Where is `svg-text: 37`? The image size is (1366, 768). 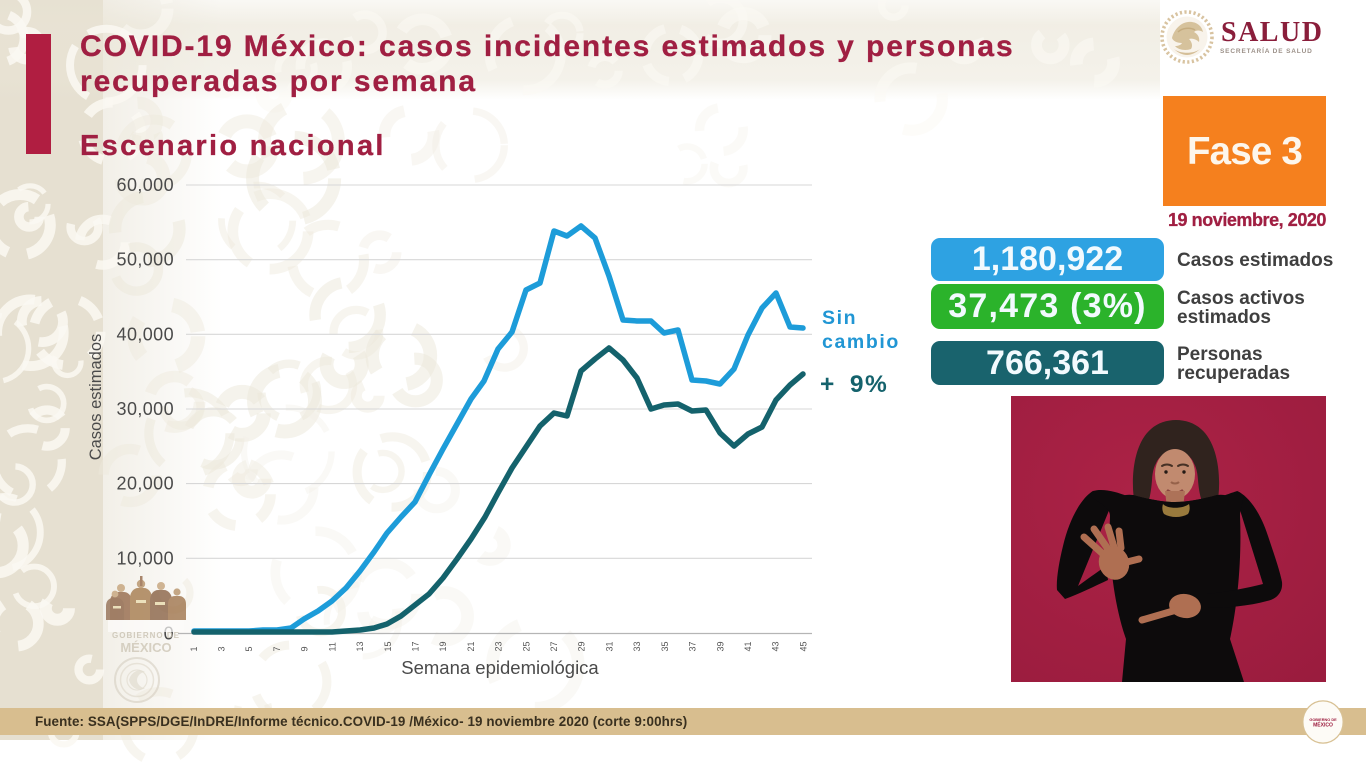
svg-text: 37 is located at coordinates (693, 646).